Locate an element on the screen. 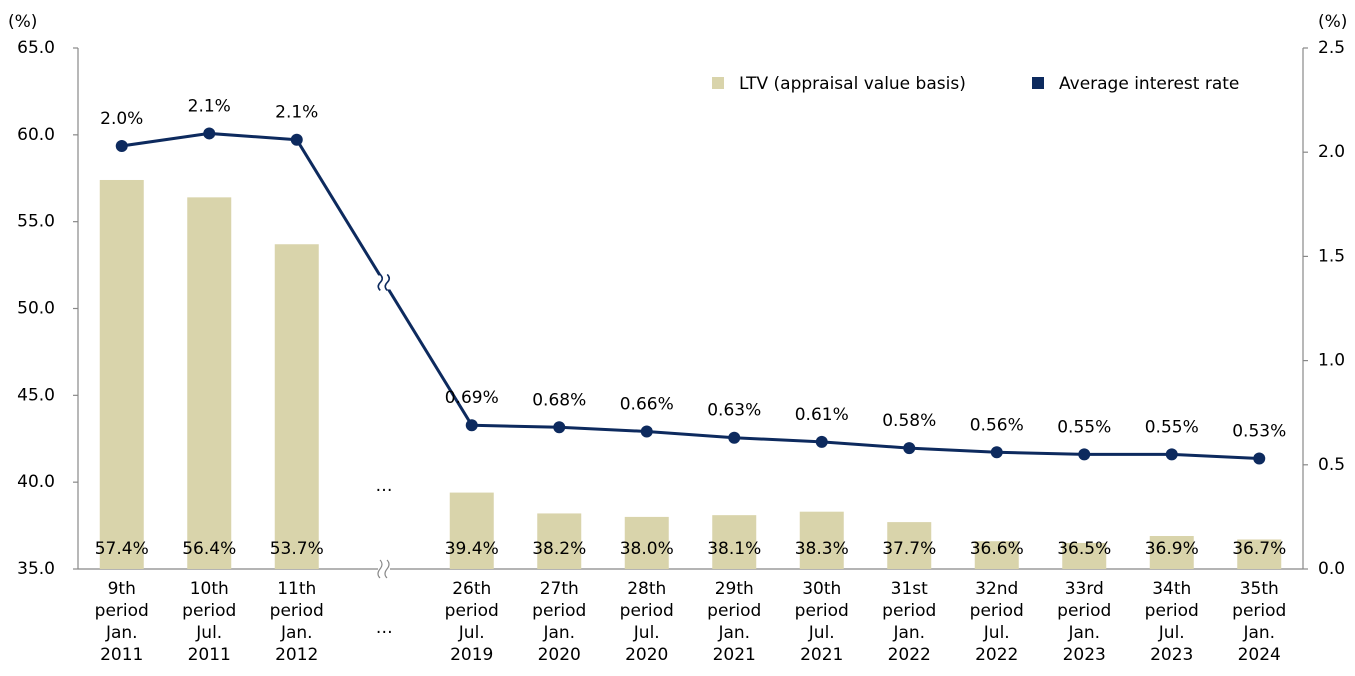 This screenshot has width=1355, height=676. y2-tick-label: 1.0 is located at coordinates (1331, 361).